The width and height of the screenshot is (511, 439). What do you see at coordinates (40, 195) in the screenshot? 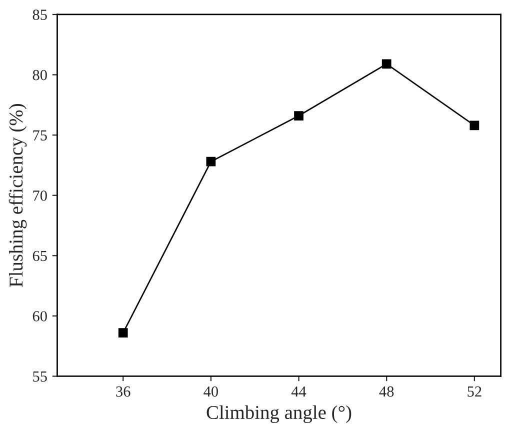
I see `y-tick-label: 70` at bounding box center [40, 195].